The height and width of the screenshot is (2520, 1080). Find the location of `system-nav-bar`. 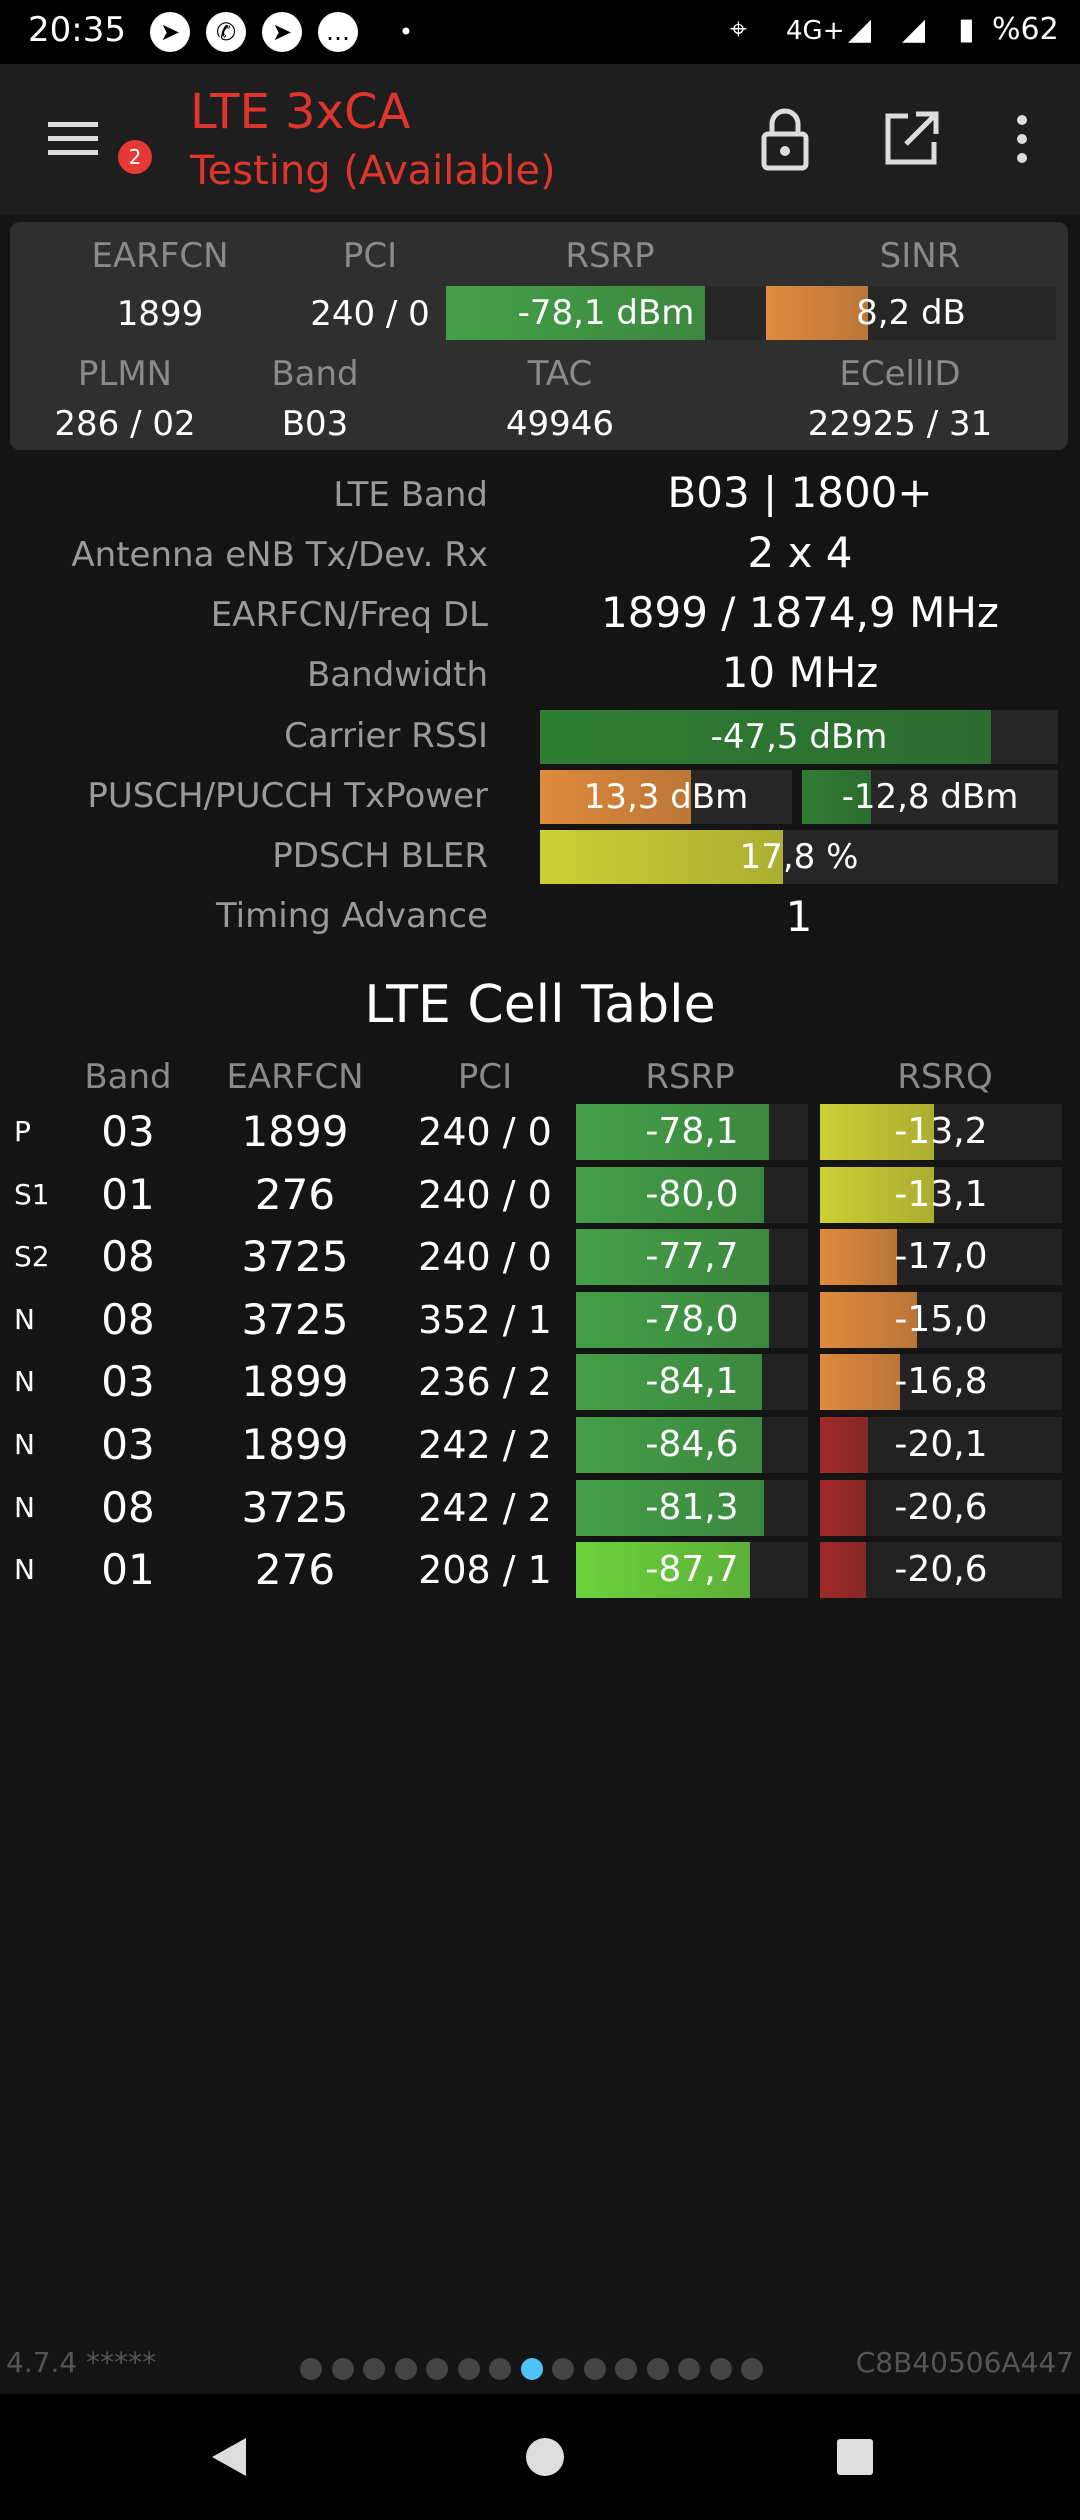

system-nav-bar is located at coordinates (540, 2457).